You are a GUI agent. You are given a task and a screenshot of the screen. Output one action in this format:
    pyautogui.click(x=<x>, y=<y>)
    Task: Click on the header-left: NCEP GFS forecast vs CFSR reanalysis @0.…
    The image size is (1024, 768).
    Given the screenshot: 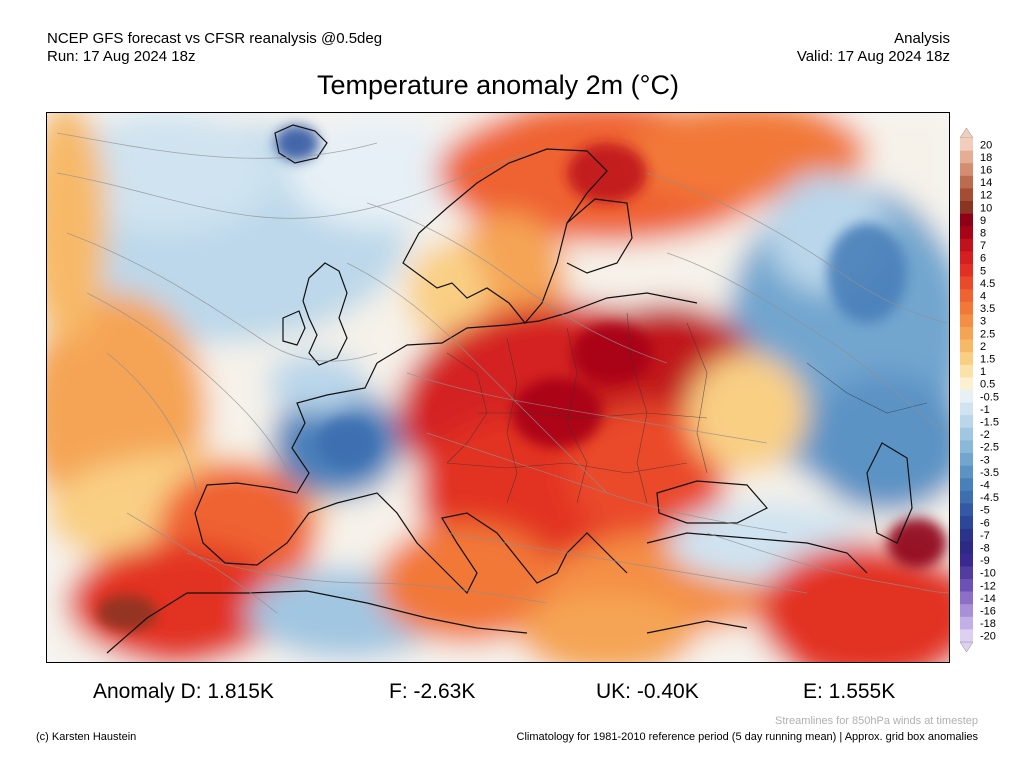 What is the action you would take?
    pyautogui.click(x=214, y=48)
    